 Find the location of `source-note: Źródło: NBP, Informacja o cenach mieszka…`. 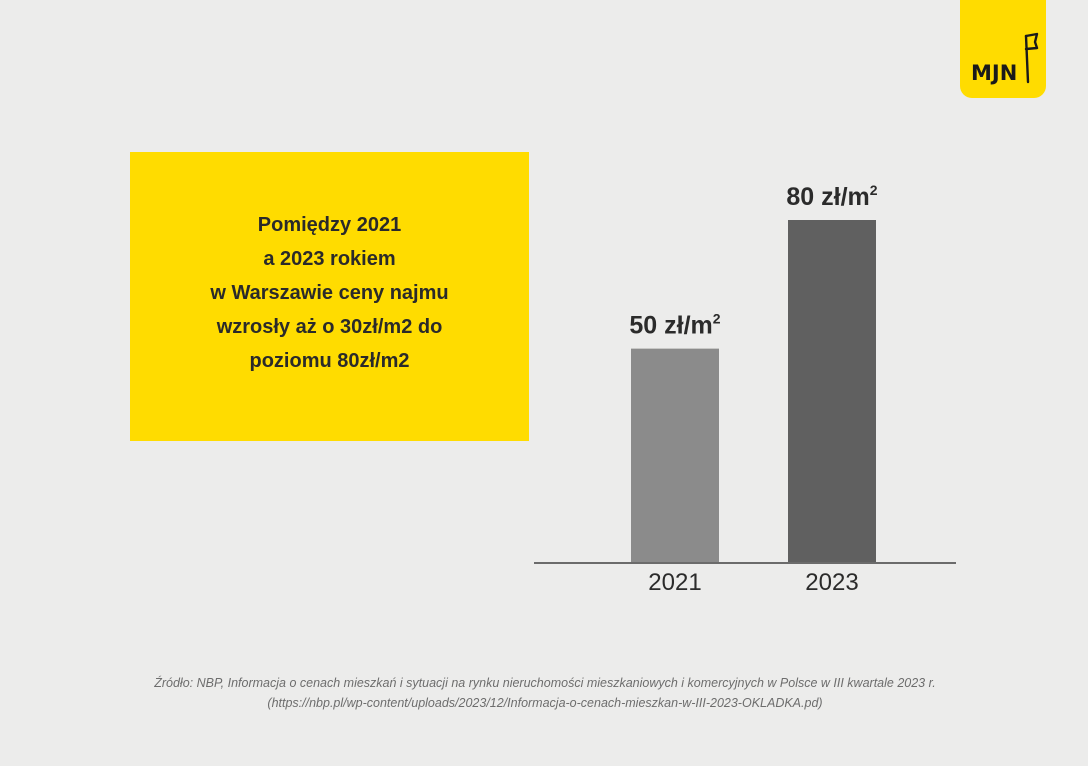

source-note: Źródło: NBP, Informacja o cenach mieszka… is located at coordinates (544, 693).